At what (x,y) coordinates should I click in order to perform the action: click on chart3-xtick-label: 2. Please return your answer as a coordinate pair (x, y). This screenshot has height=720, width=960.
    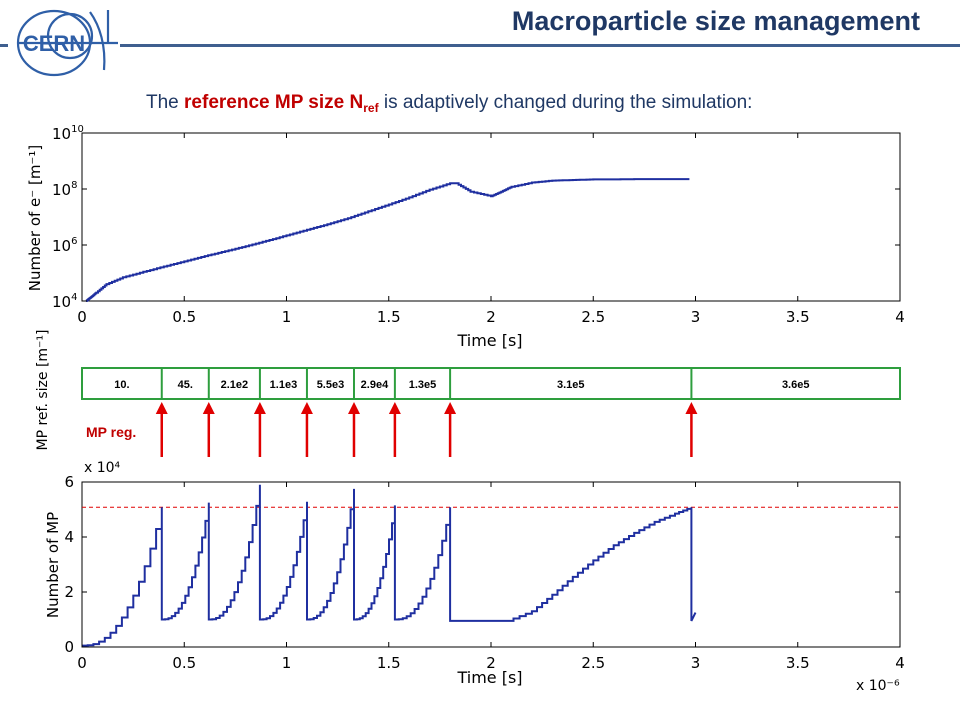
    Looking at the image, I should click on (491, 663).